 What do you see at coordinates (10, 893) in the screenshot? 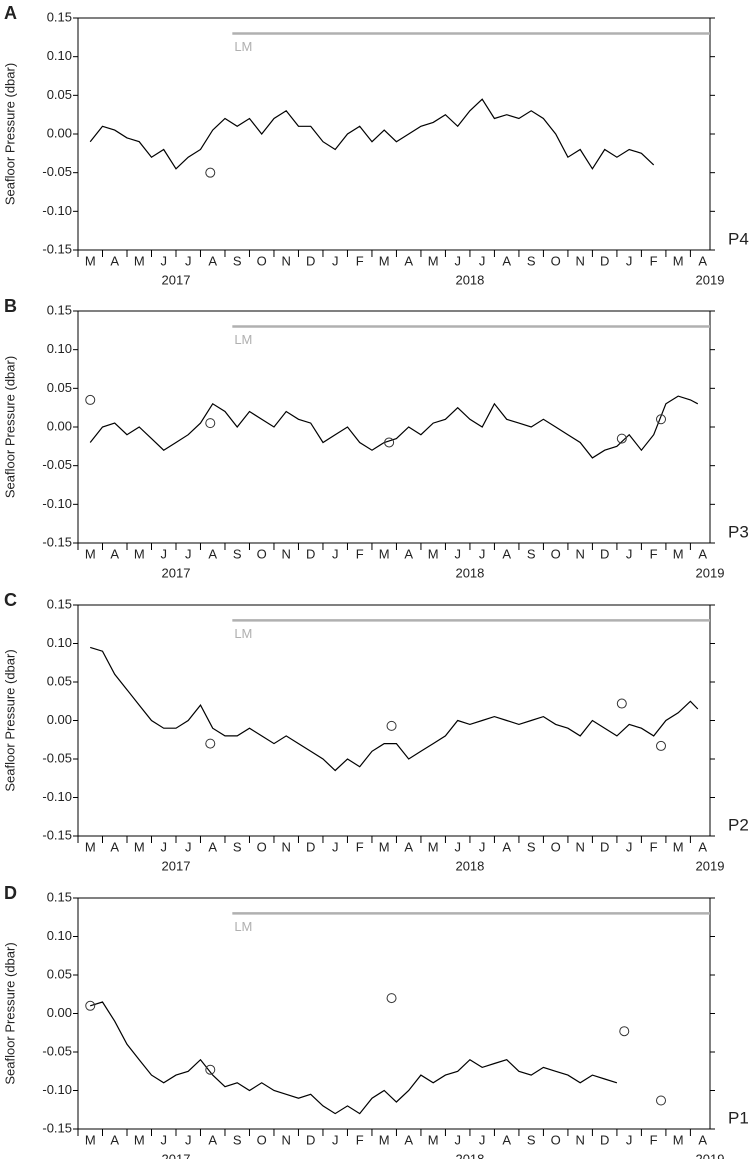
I see `panel-letter: D` at bounding box center [10, 893].